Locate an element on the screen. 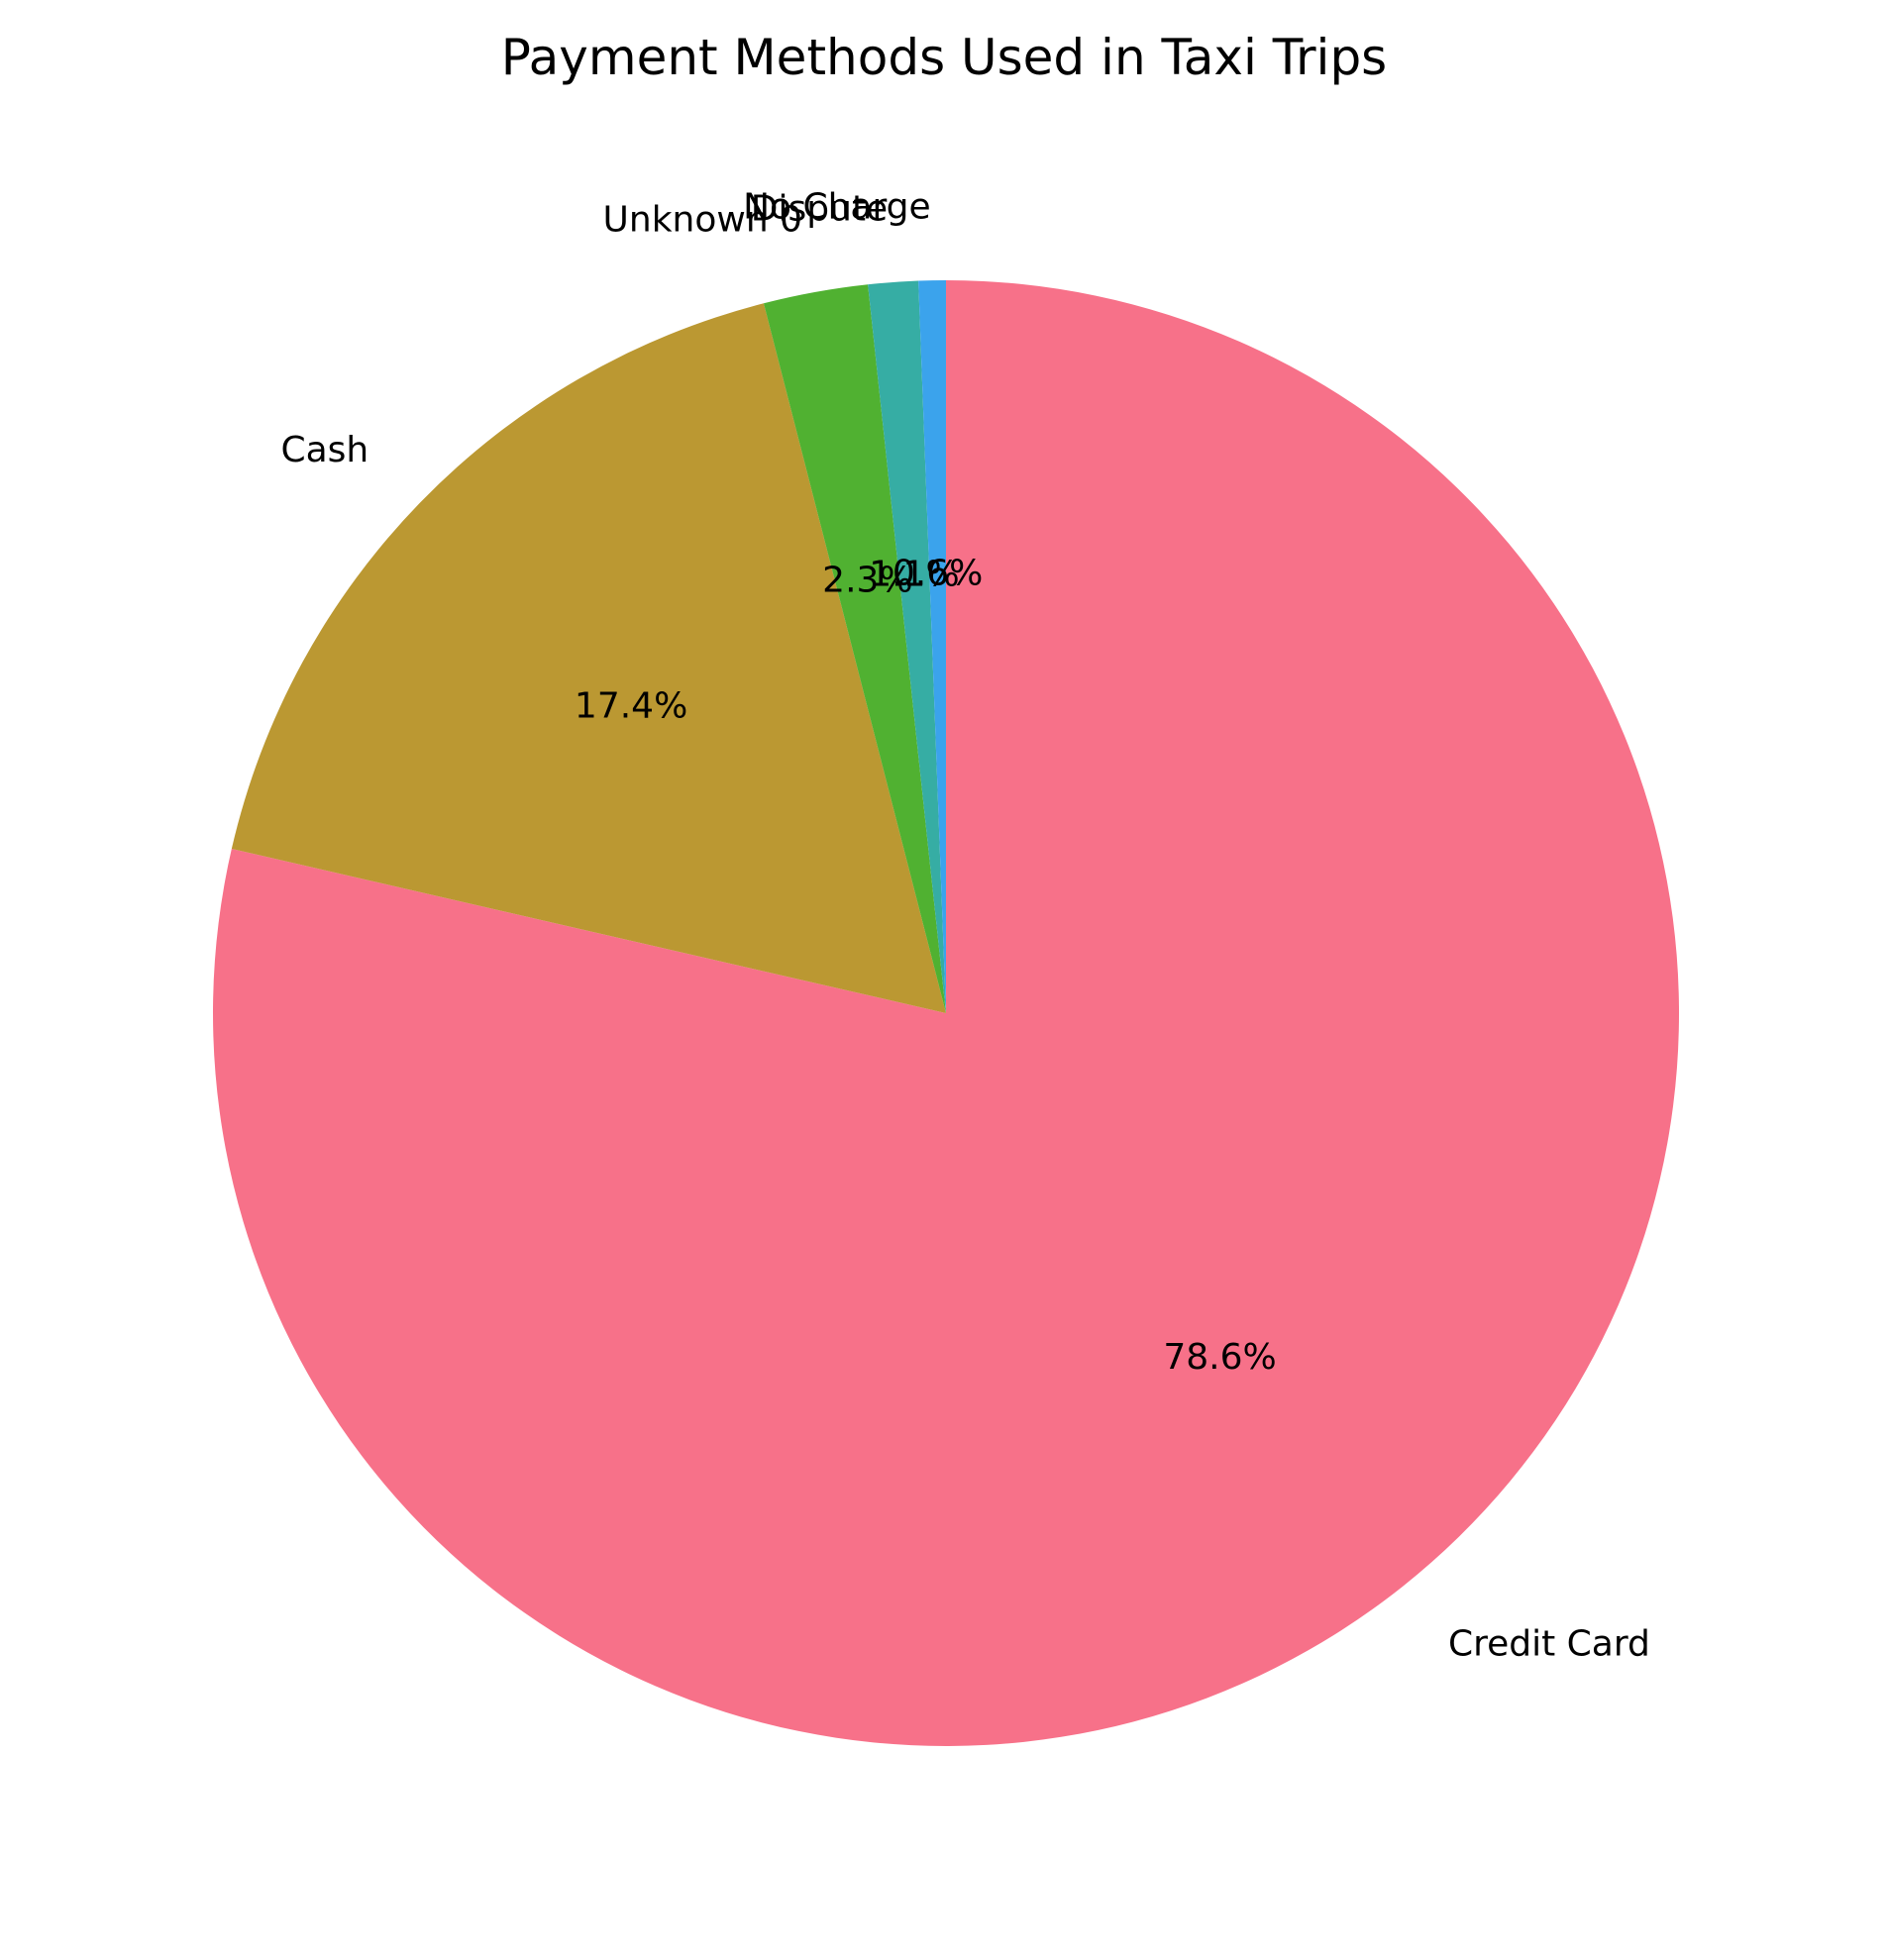 The width and height of the screenshot is (1889, 1960). slice-label-dispute: Dispute is located at coordinates (820, 209).